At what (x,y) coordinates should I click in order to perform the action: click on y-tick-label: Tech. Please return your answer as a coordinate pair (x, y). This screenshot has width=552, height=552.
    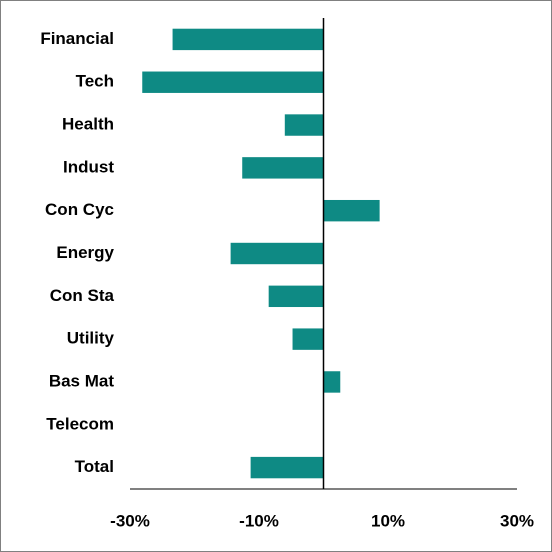
    Looking at the image, I should click on (95, 81).